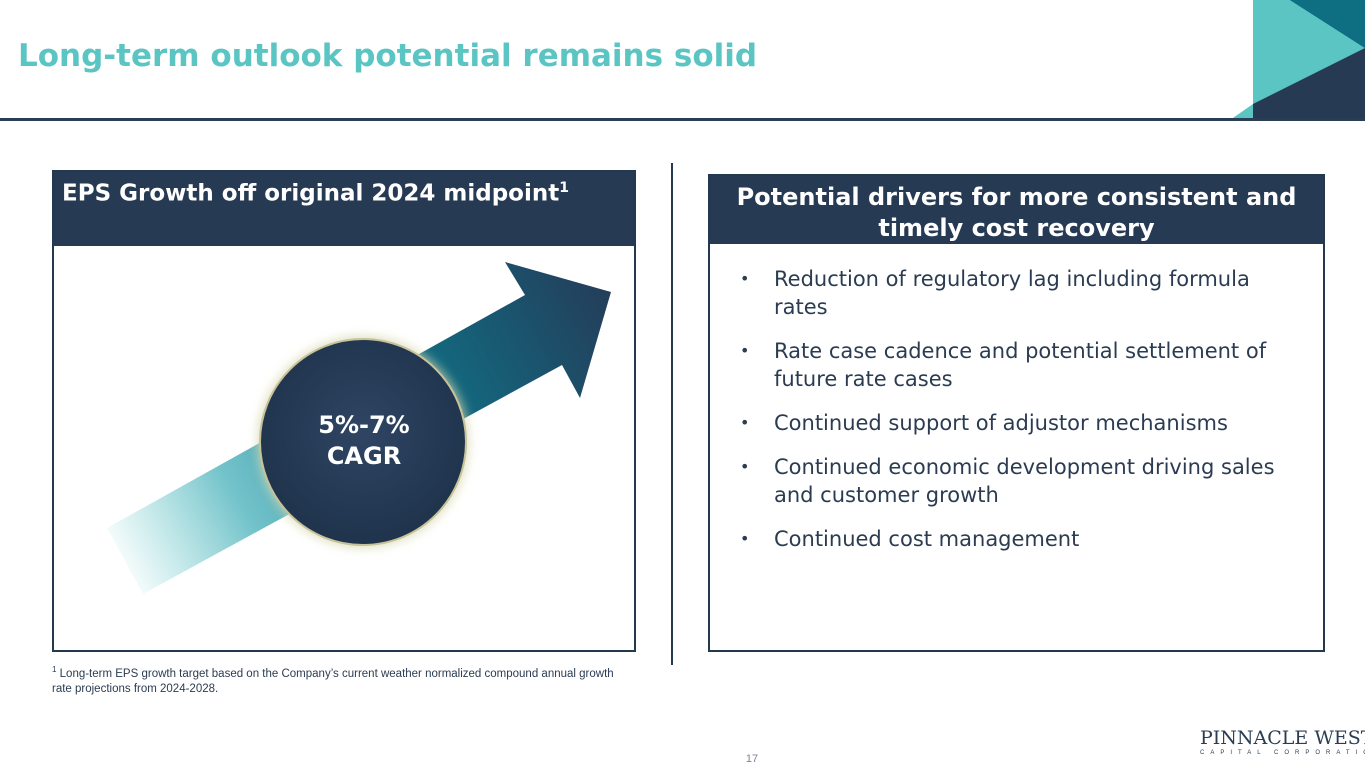 The height and width of the screenshot is (768, 1365). I want to click on eps-growth-header-footnote-marker: 1, so click(564, 188).